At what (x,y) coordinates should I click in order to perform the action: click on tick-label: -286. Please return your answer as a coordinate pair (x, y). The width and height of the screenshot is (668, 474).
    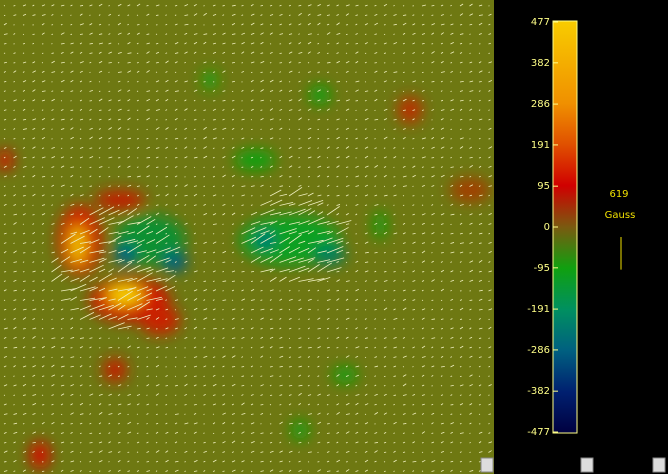
    Looking at the image, I should click on (538, 350).